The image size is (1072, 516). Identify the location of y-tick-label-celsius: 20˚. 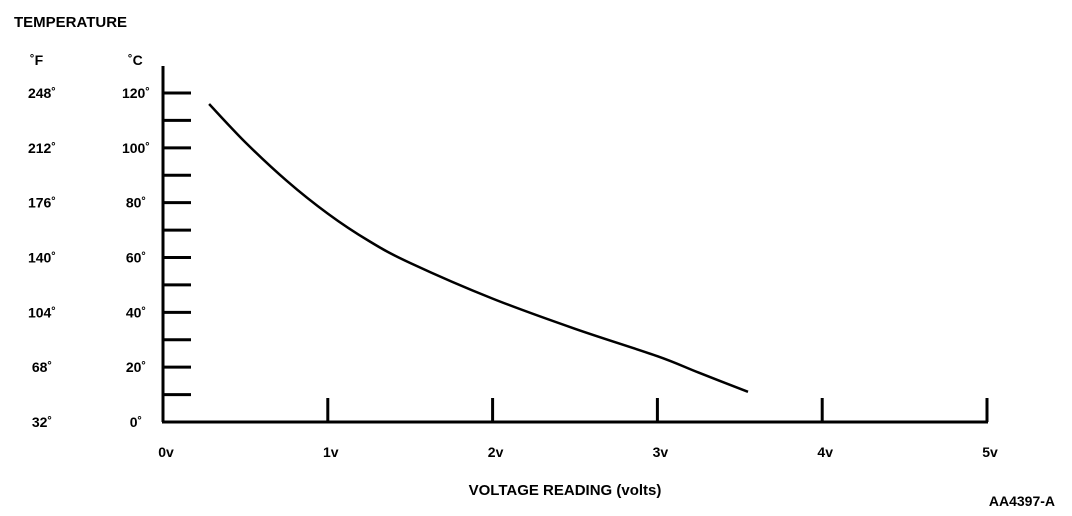
(136, 367).